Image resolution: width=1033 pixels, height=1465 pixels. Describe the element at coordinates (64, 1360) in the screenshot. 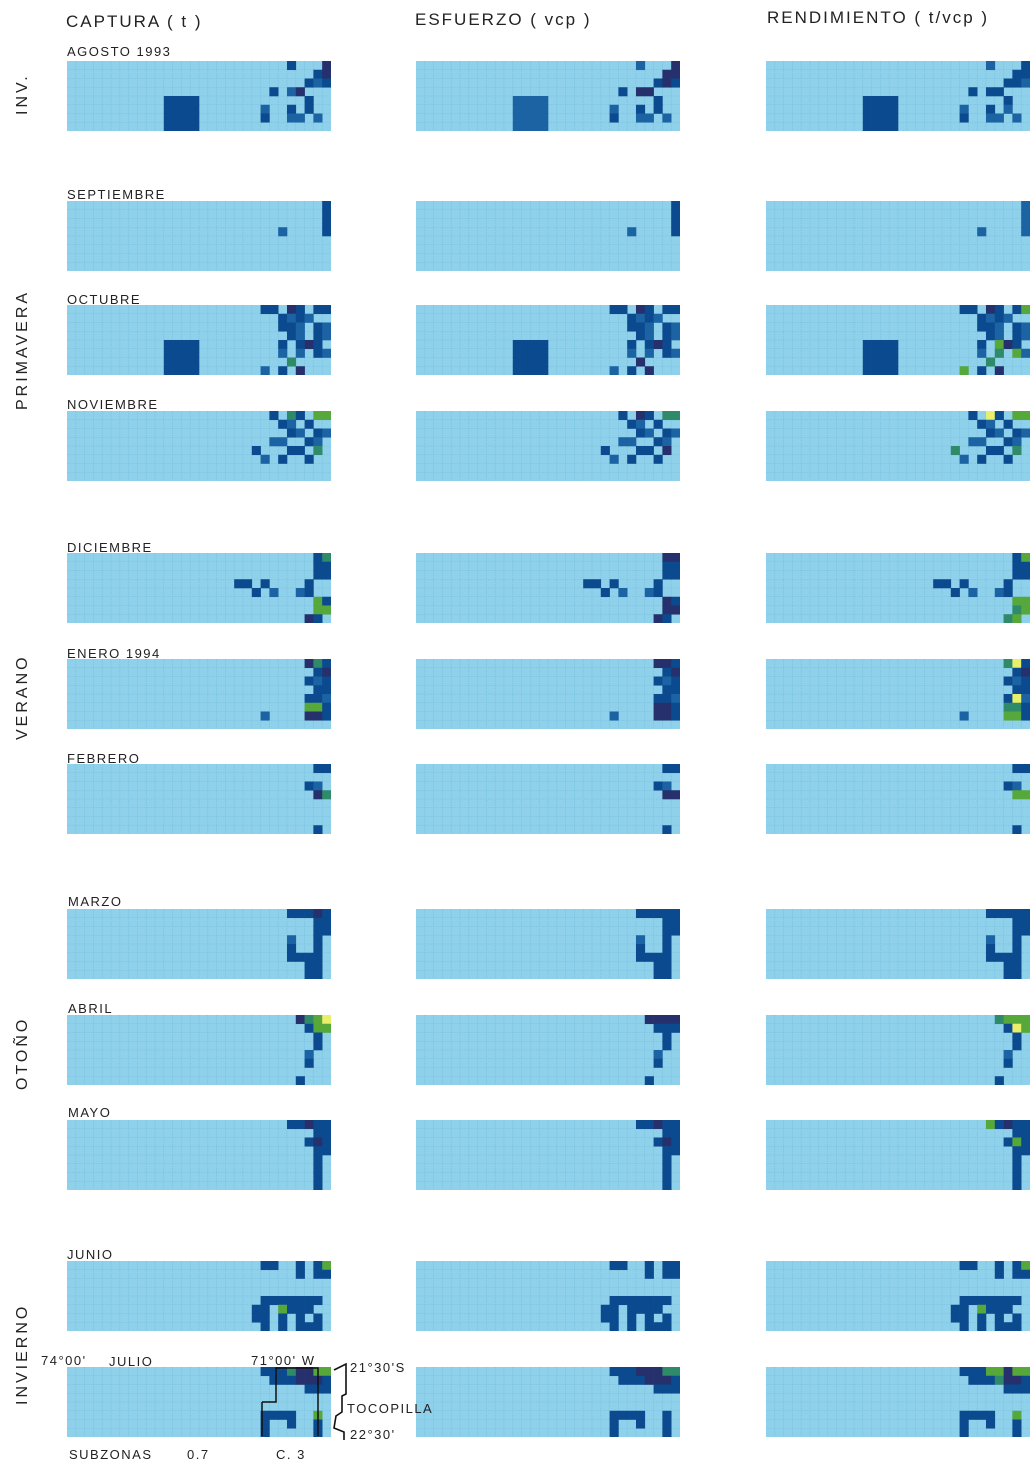

I see `longitude-west-label: 74°00'` at that location.